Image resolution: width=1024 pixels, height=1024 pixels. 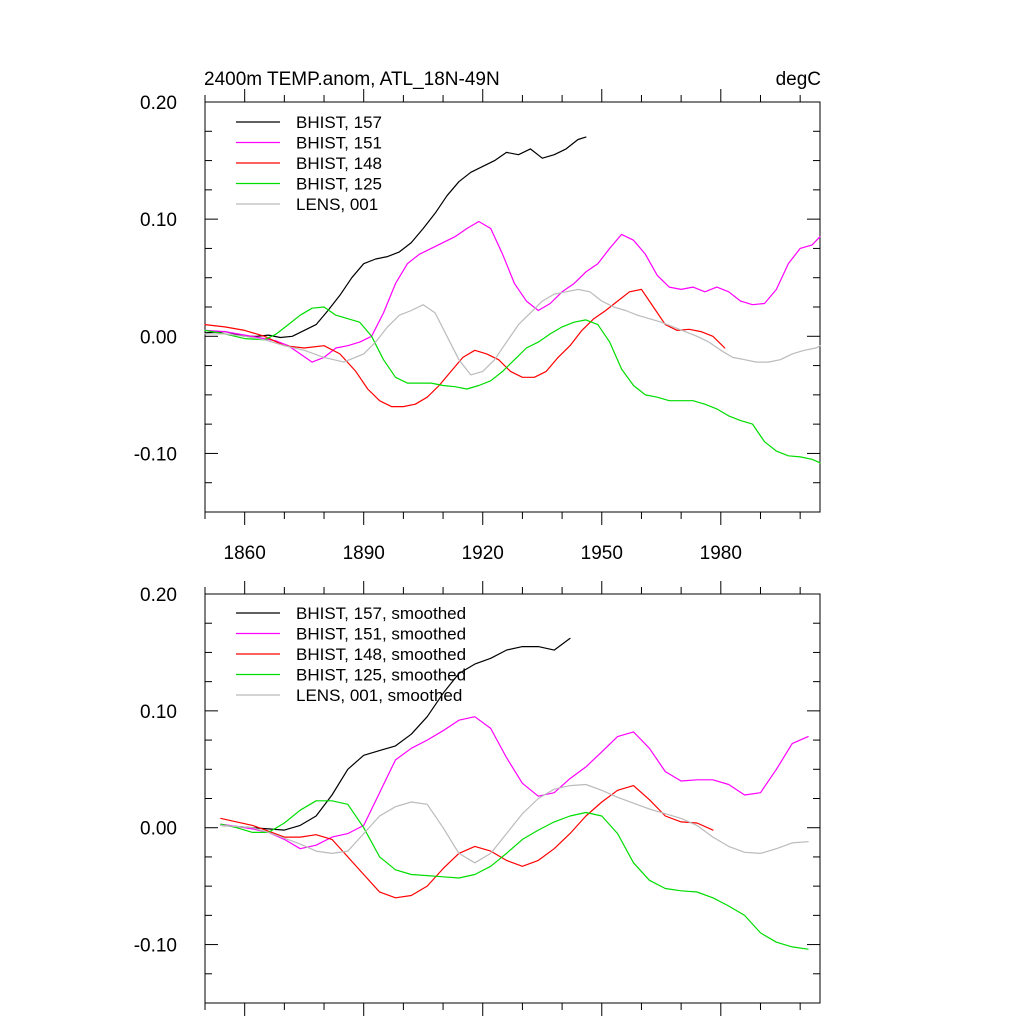 What do you see at coordinates (337, 204) in the screenshot?
I see `legend-label: LENS, 001` at bounding box center [337, 204].